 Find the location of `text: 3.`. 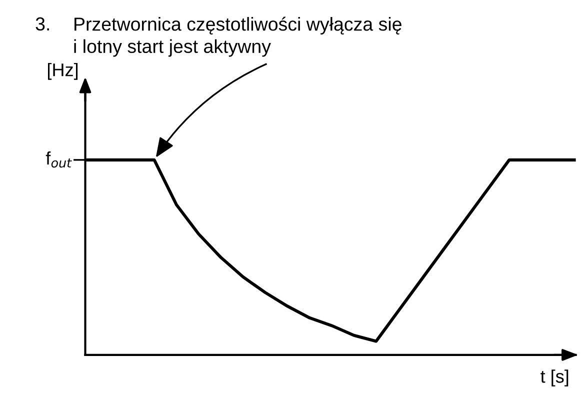

text: 3. is located at coordinates (42, 24).